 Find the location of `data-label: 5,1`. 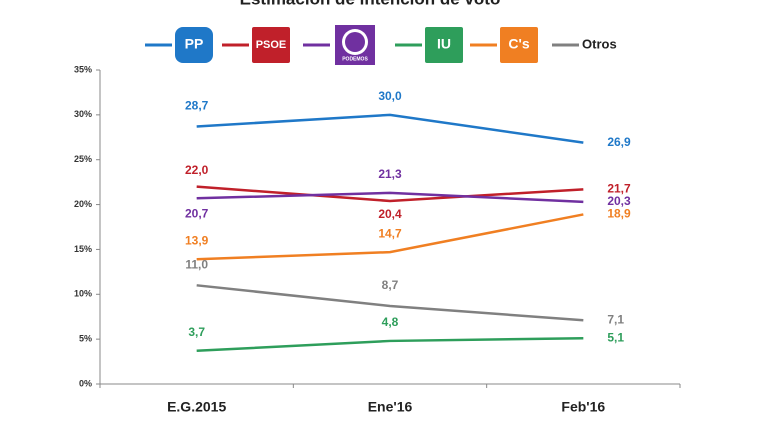

data-label: 5,1 is located at coordinates (615, 337).